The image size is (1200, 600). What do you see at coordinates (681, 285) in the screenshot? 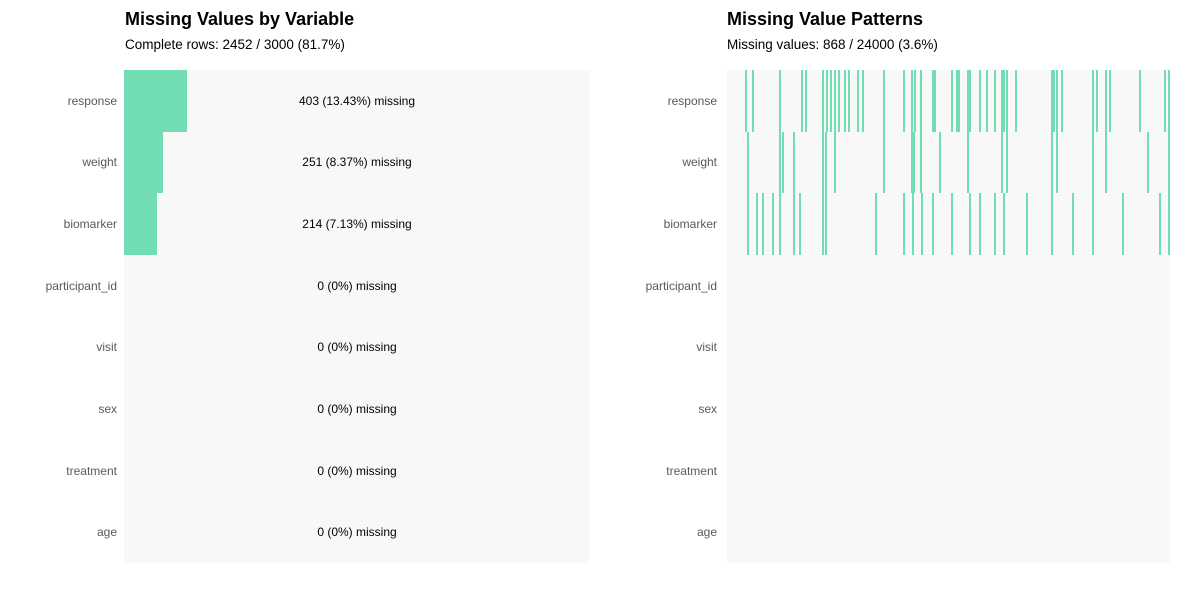
I see `row-label-participant_id: participant_id` at bounding box center [681, 285].